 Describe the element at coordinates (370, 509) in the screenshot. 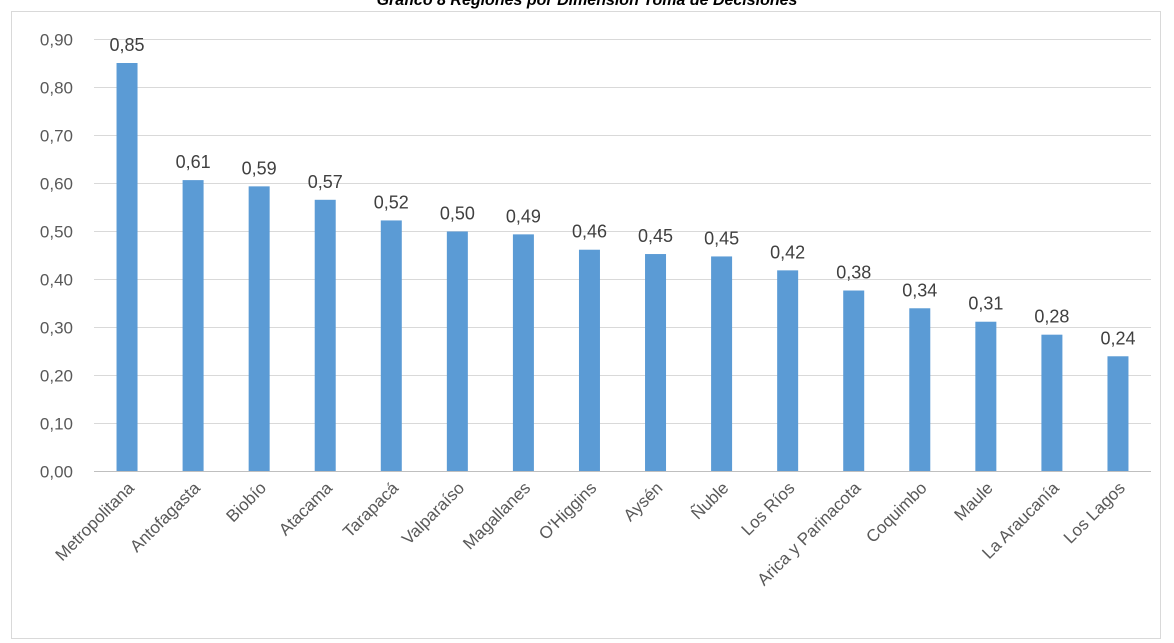

I see `x-tick-label: Tarapacá` at that location.